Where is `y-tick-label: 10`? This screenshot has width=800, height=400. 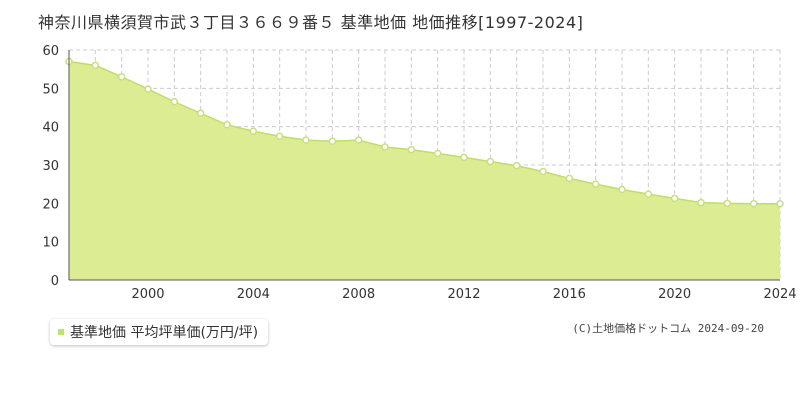 y-tick-label: 10 is located at coordinates (50, 243).